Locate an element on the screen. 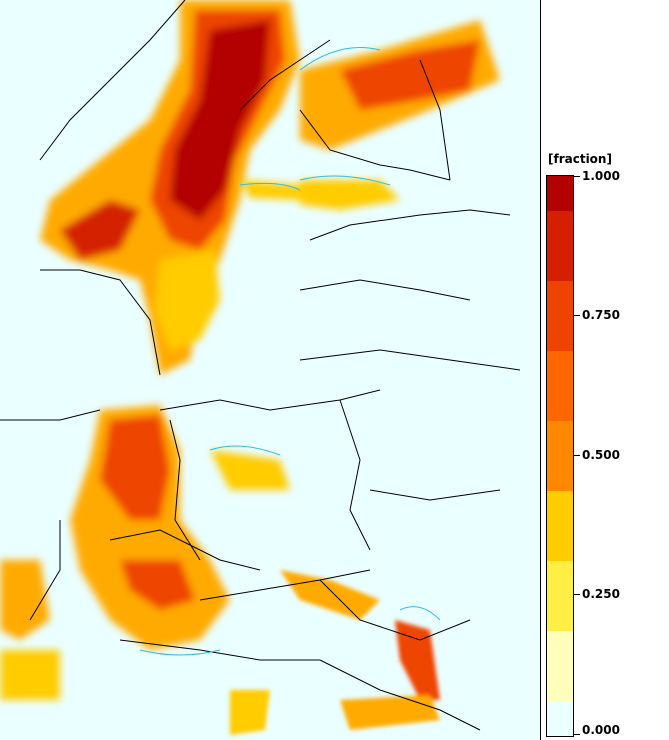 The image size is (669, 740). fraction-field-finland is located at coordinates (370, 115).